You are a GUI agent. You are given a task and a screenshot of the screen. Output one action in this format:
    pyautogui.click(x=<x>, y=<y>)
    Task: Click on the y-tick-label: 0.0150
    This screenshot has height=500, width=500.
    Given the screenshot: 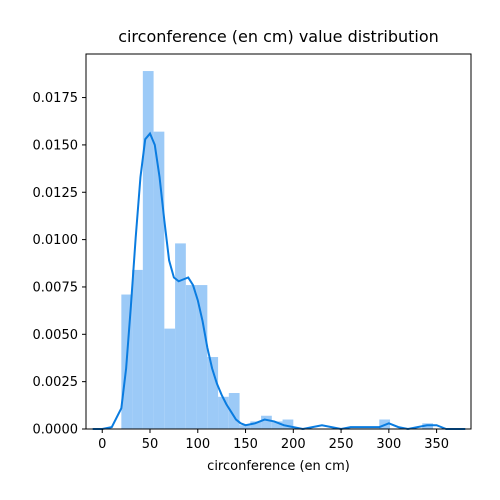 What is the action you would take?
    pyautogui.click(x=56, y=145)
    